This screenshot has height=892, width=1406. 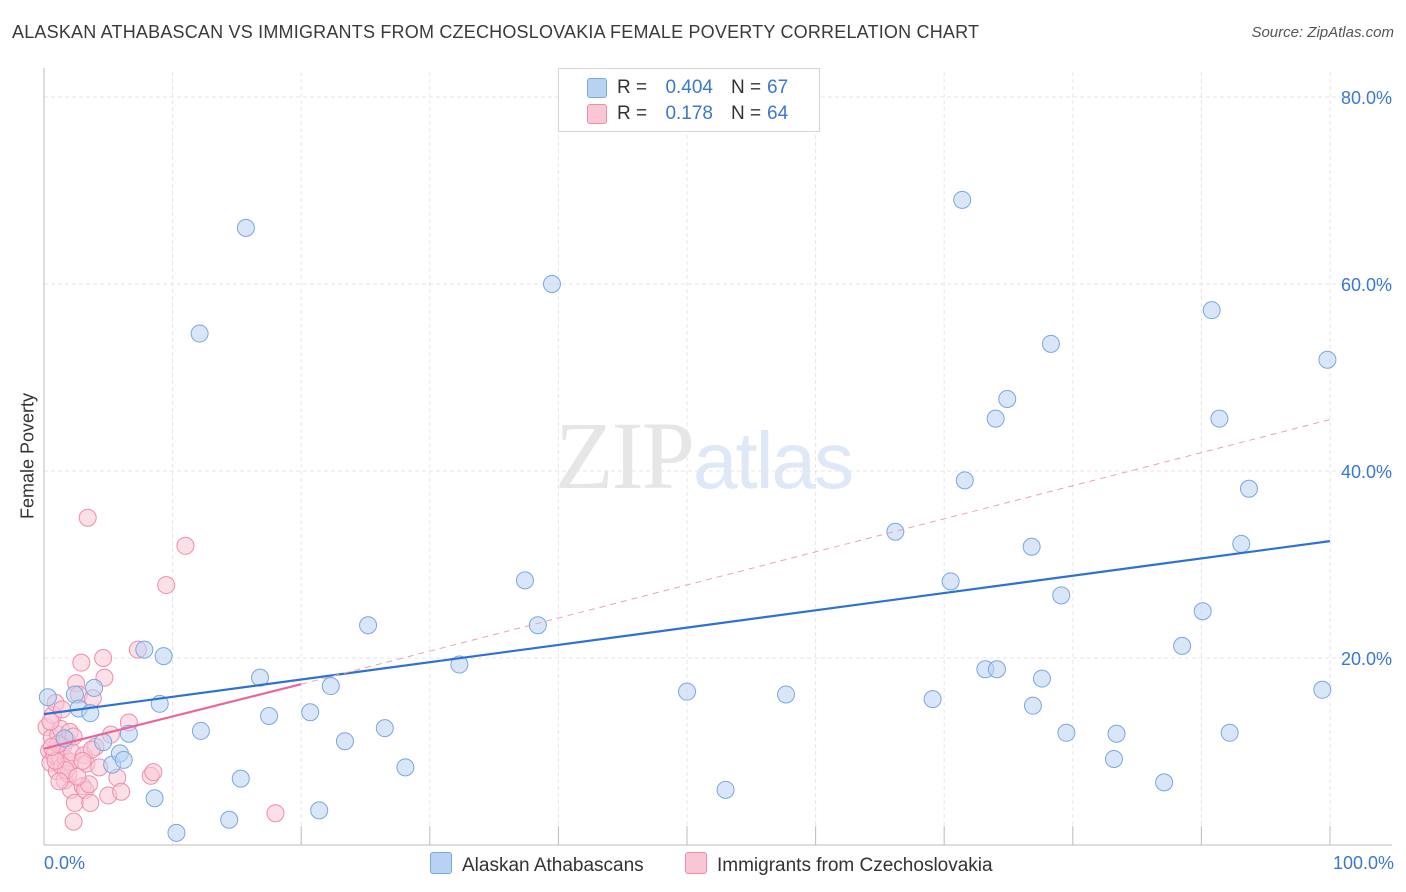 What do you see at coordinates (1366, 98) in the screenshot?
I see `y-tick-label: 80.0%` at bounding box center [1366, 98].